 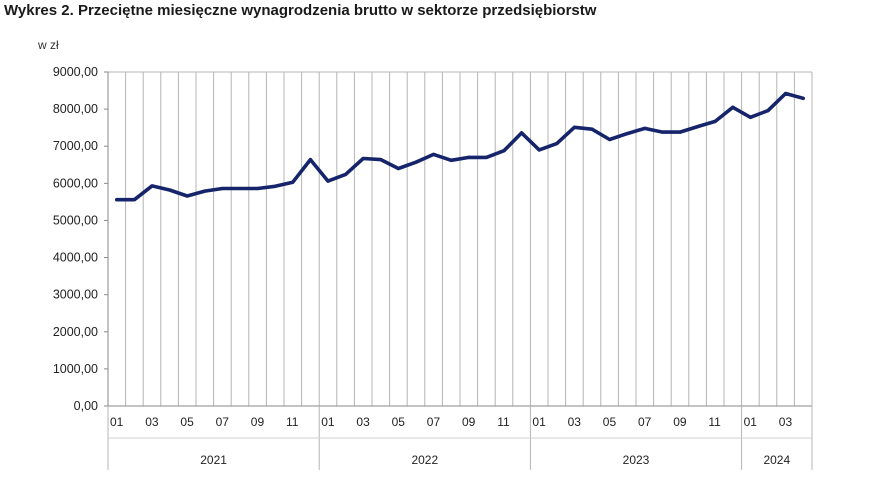 What do you see at coordinates (86, 406) in the screenshot?
I see `y-tick-label: 0,00` at bounding box center [86, 406].